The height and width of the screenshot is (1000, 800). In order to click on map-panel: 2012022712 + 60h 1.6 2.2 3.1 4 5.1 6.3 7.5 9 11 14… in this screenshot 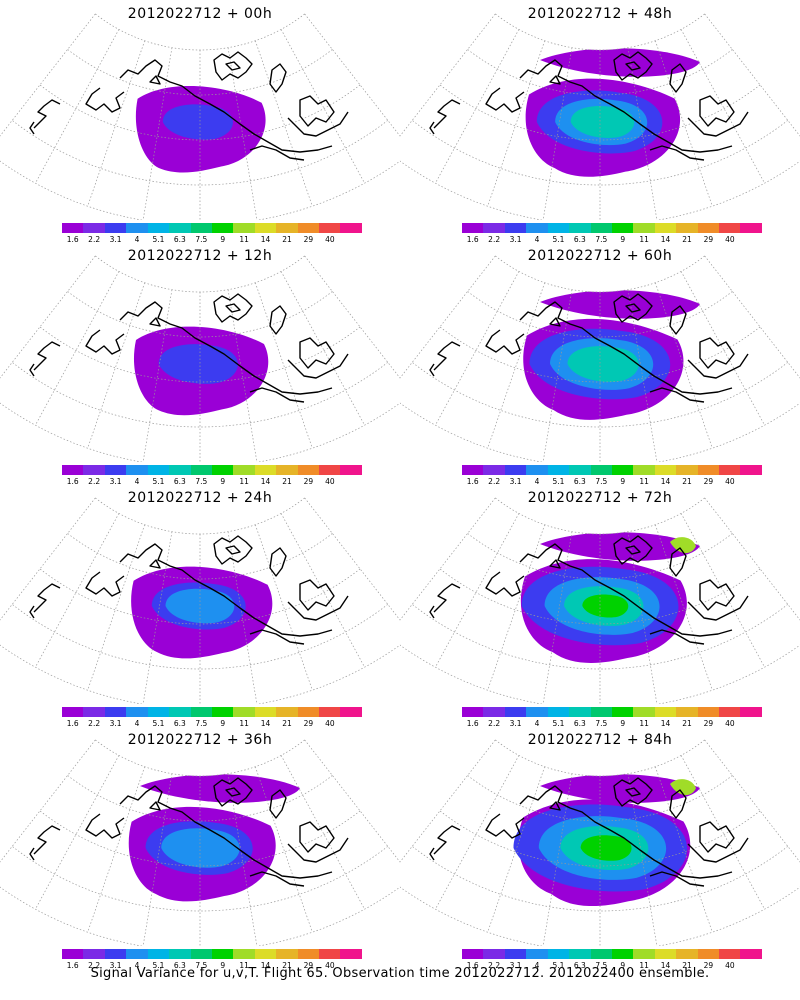, I will do `click(600, 364)`.